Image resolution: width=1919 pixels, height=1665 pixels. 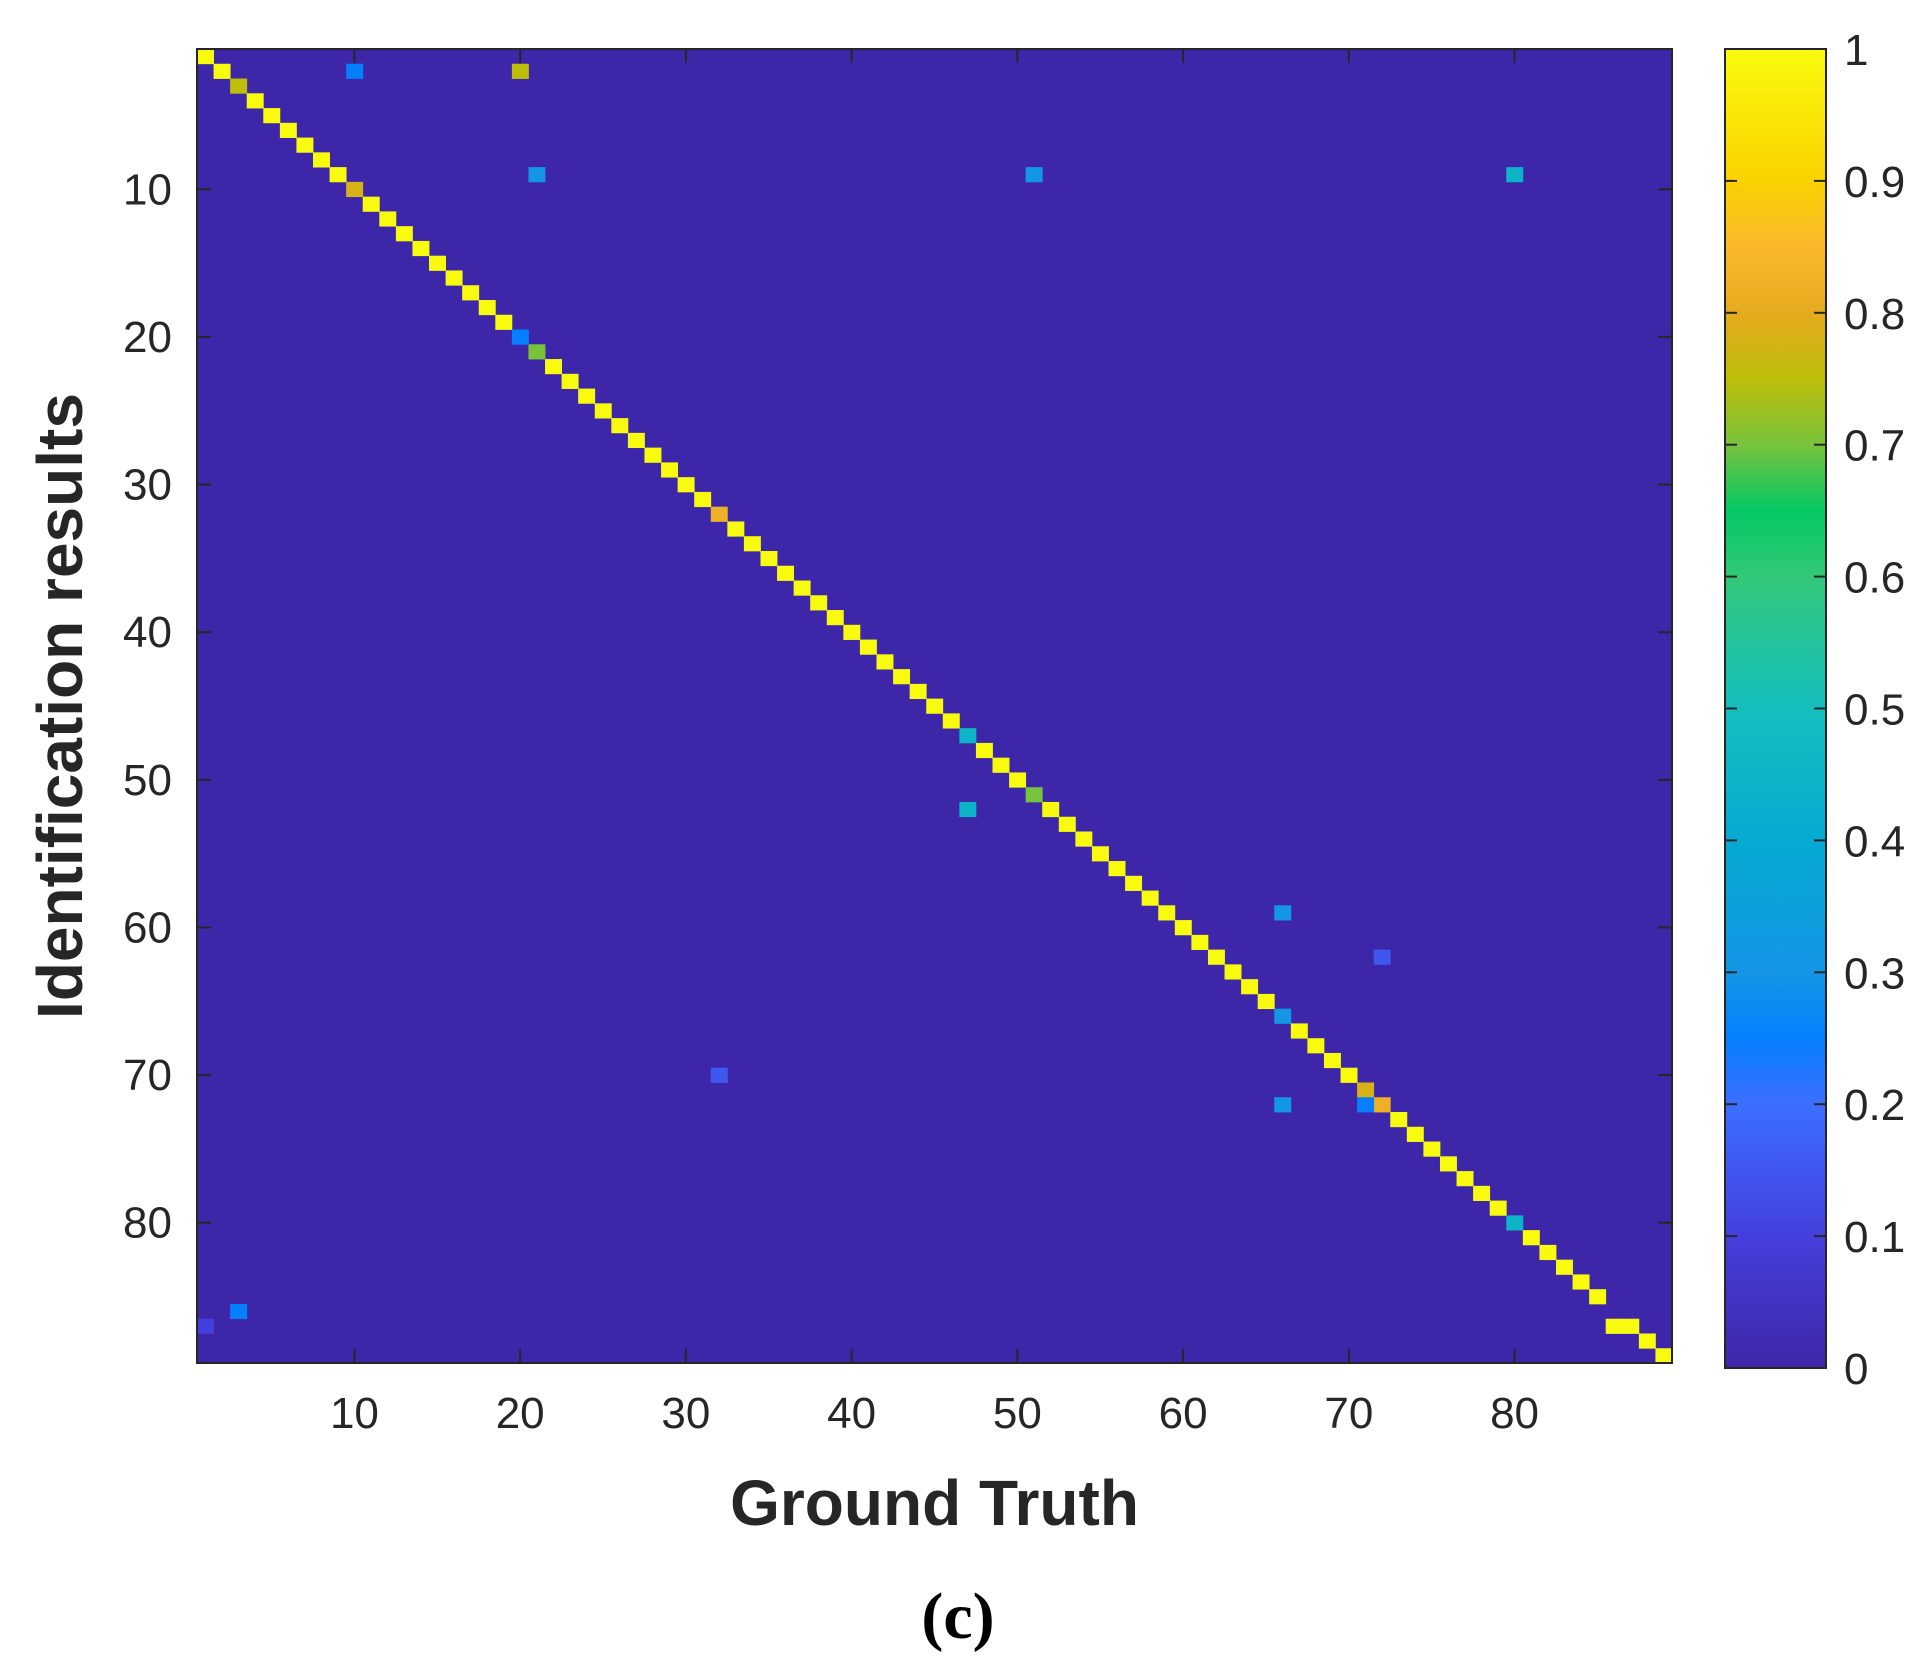 What do you see at coordinates (147, 337) in the screenshot?
I see `y-tick-label: 20` at bounding box center [147, 337].